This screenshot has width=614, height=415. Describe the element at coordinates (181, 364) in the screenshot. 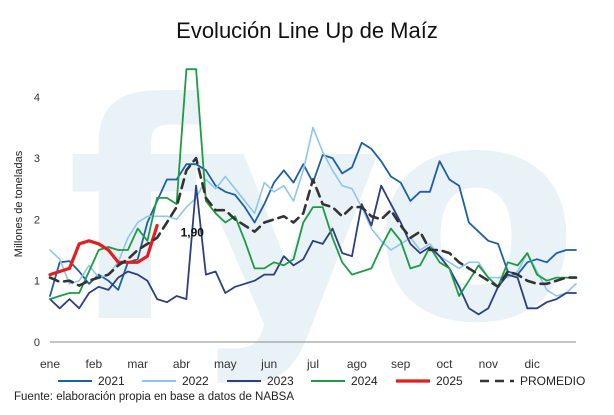

I see `x-tick-label: abr` at that location.